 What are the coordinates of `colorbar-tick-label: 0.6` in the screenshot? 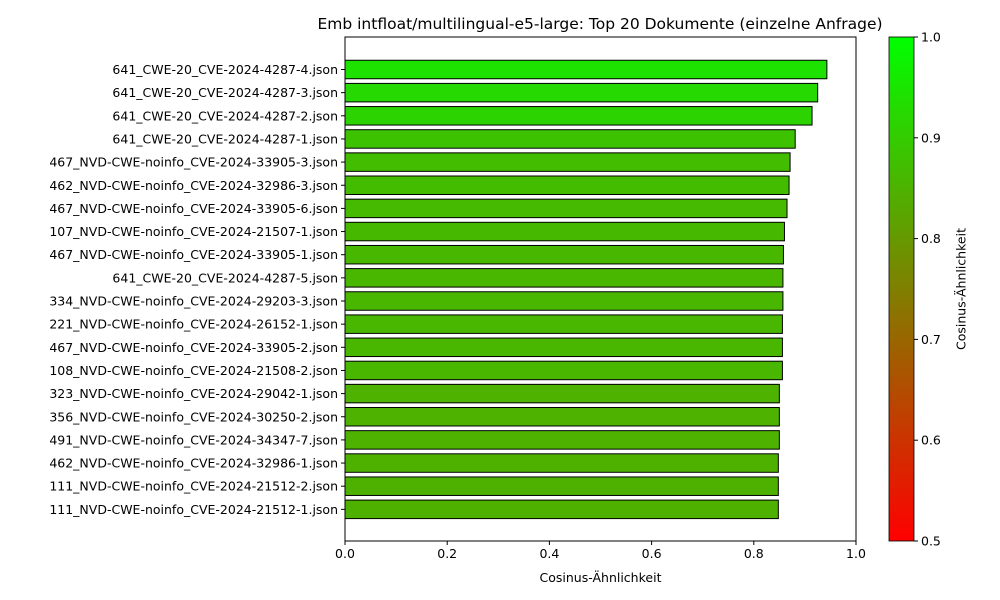 It's located at (931, 440).